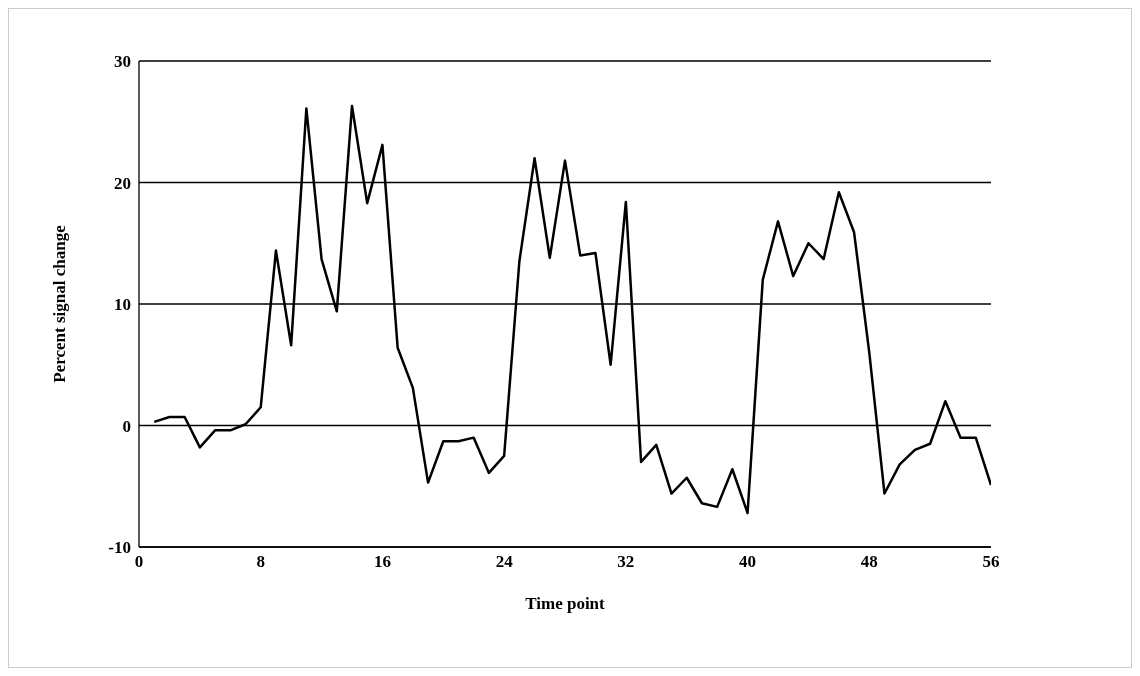 Image resolution: width=1140 pixels, height=676 pixels. Describe the element at coordinates (260, 562) in the screenshot. I see `x-tick-label: 8` at that location.